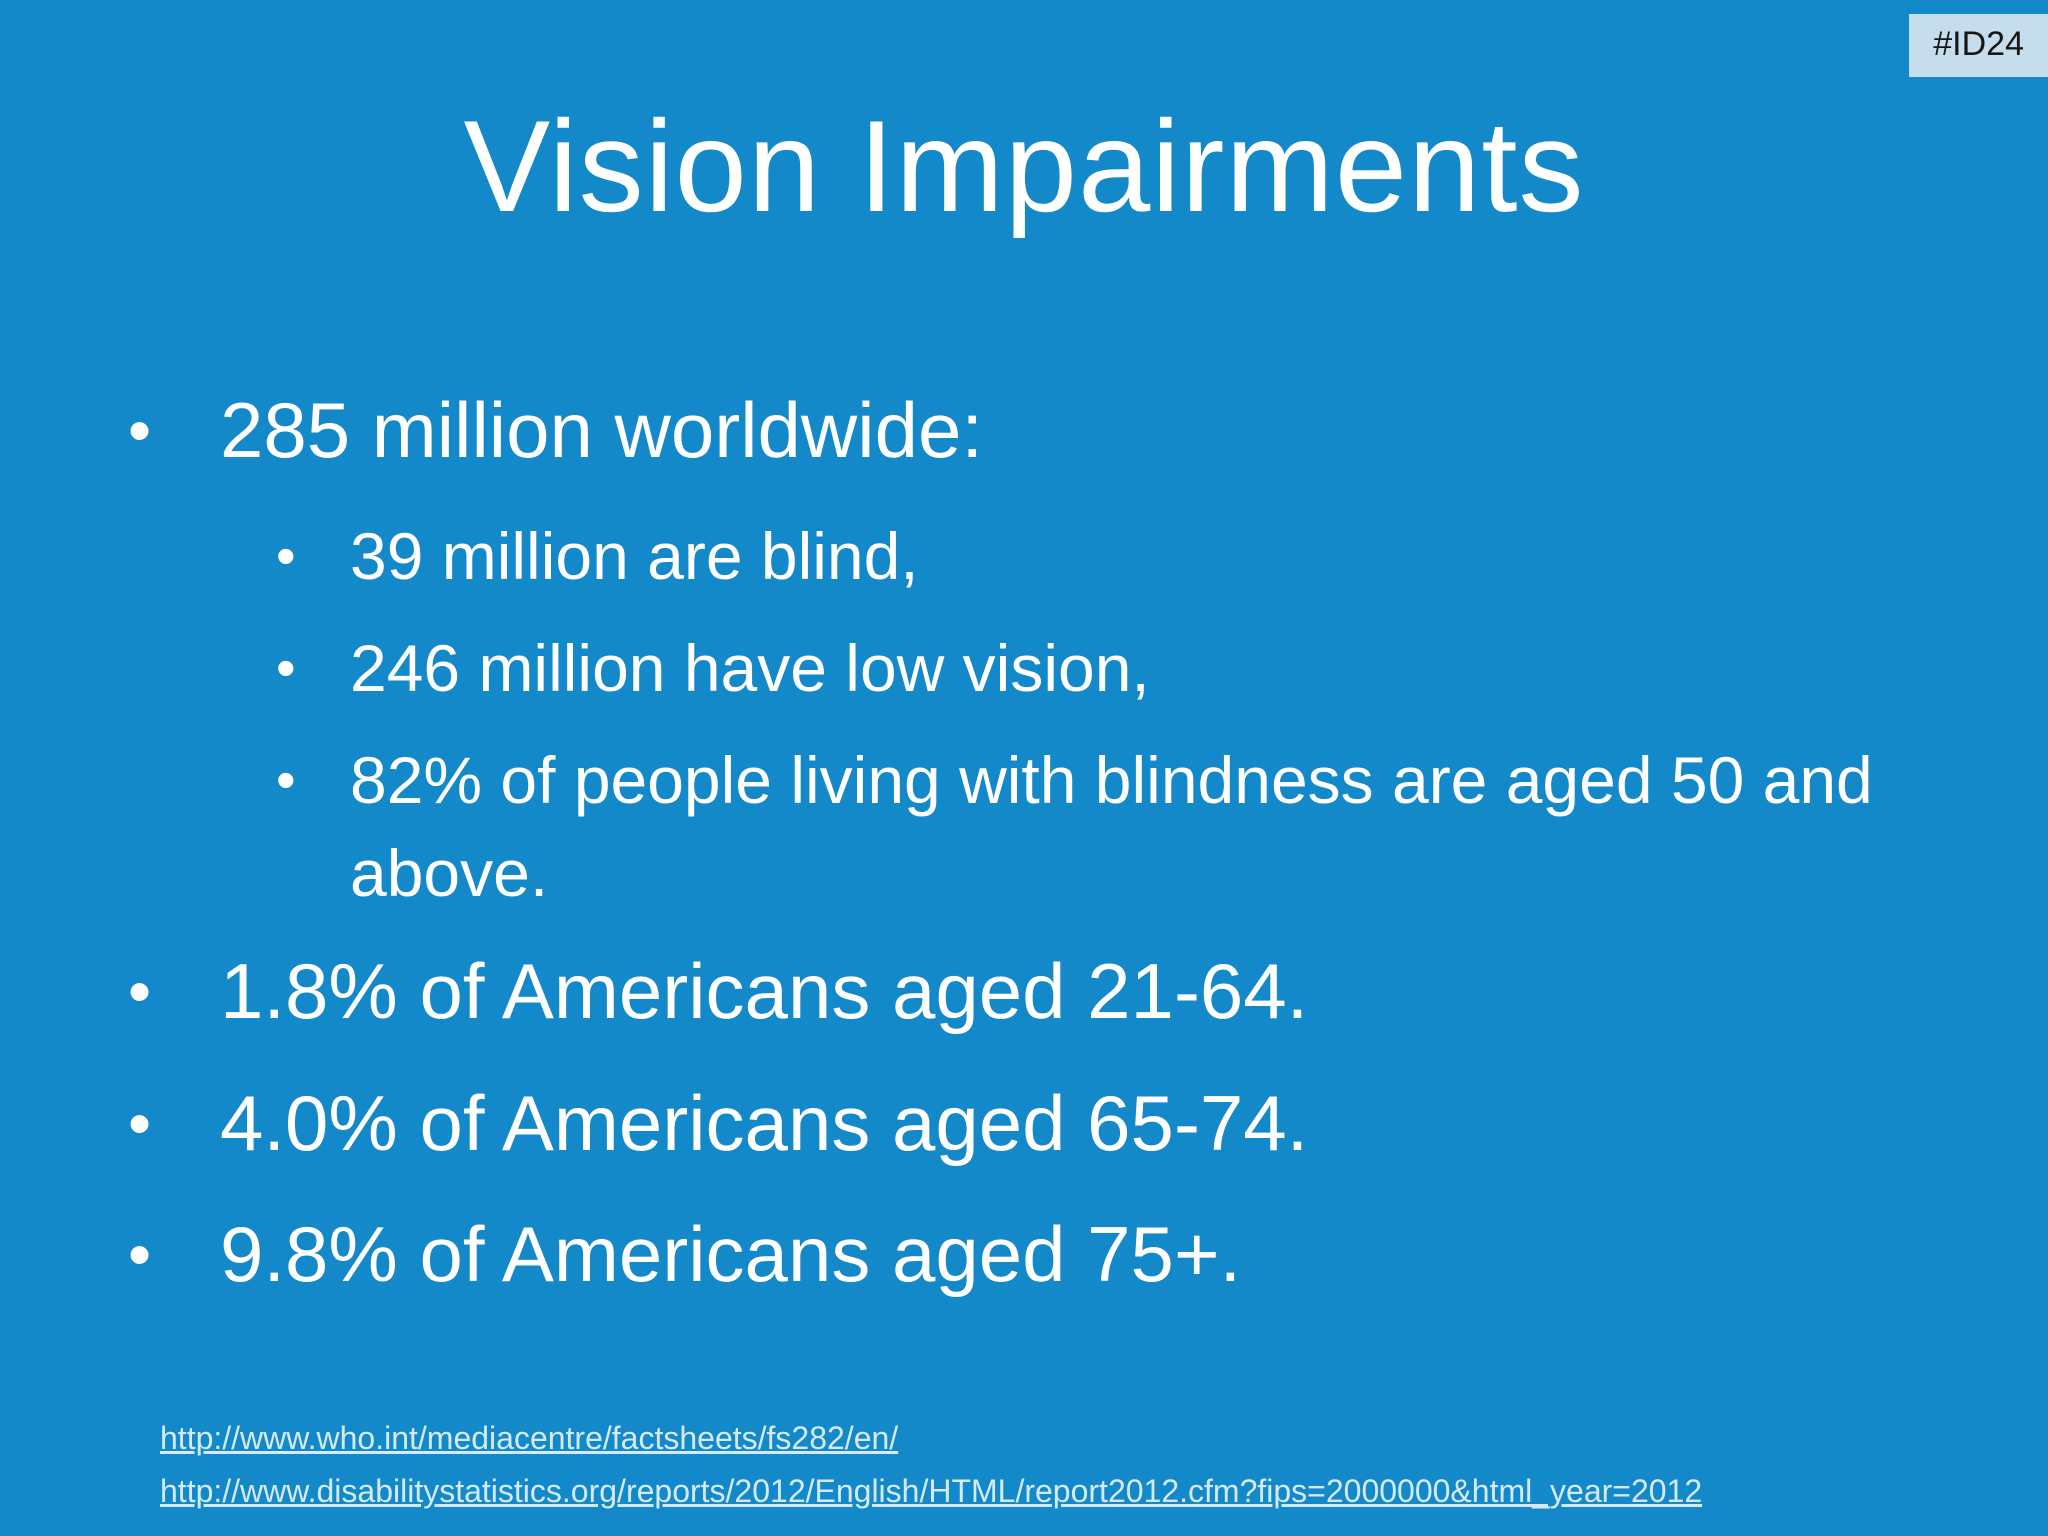 The width and height of the screenshot is (2048, 1536). I want to click on bullet-text: 9.8% of Americans aged 75+., so click(731, 1254).